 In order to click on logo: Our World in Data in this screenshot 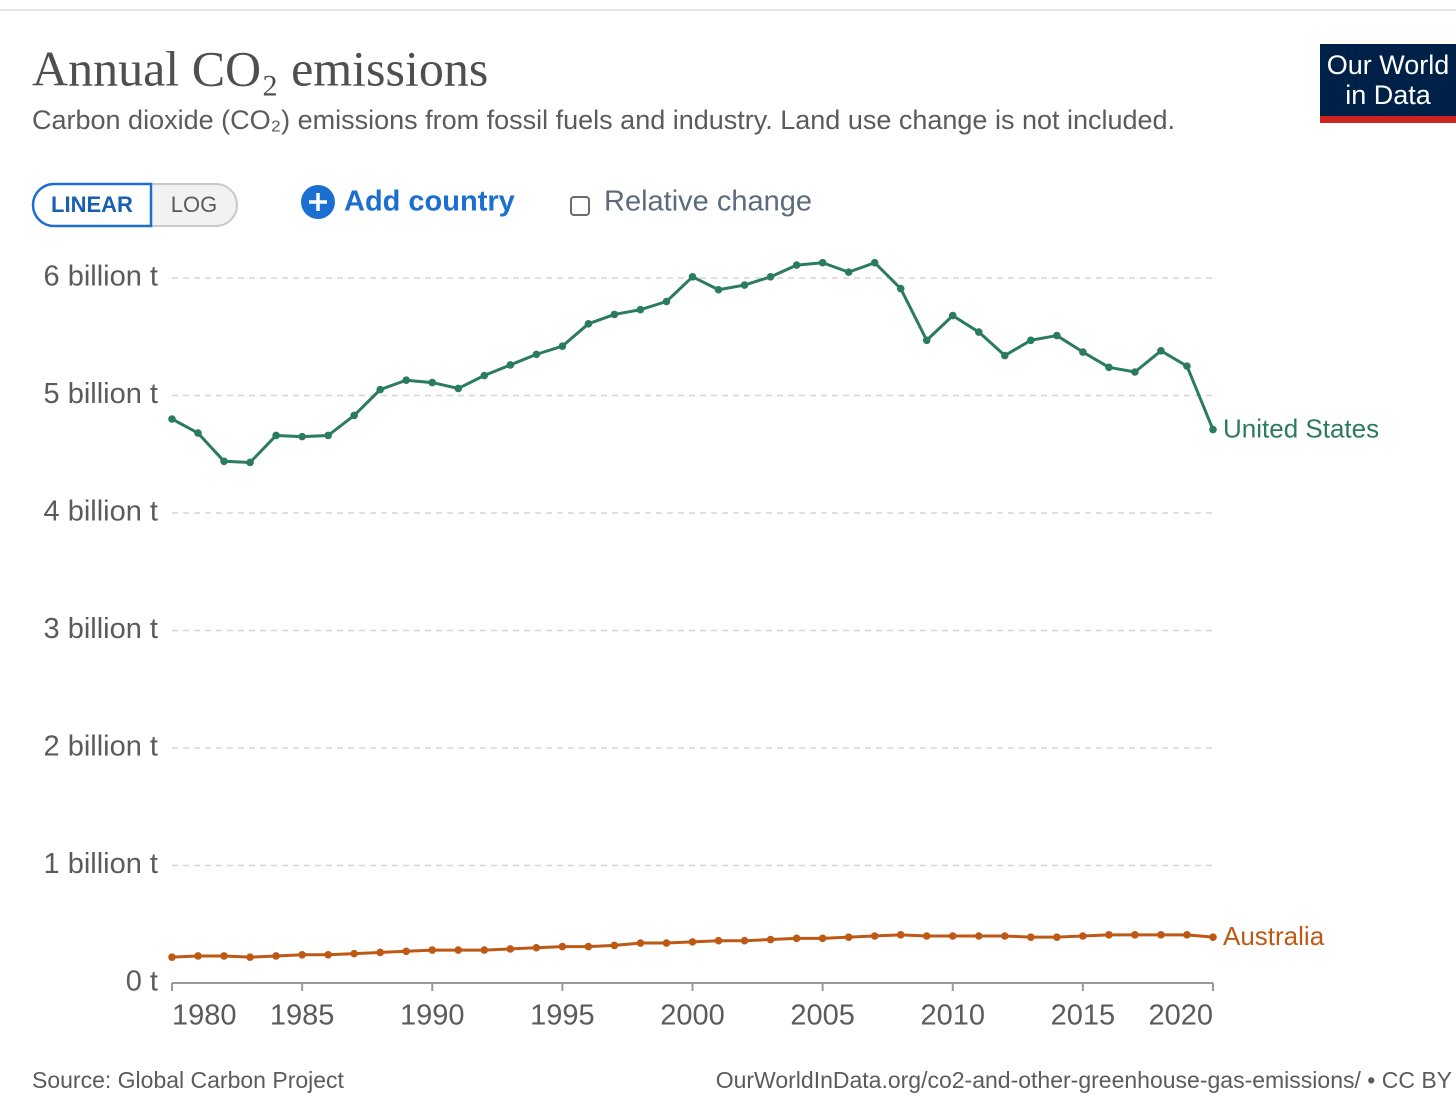, I will do `click(1388, 83)`.